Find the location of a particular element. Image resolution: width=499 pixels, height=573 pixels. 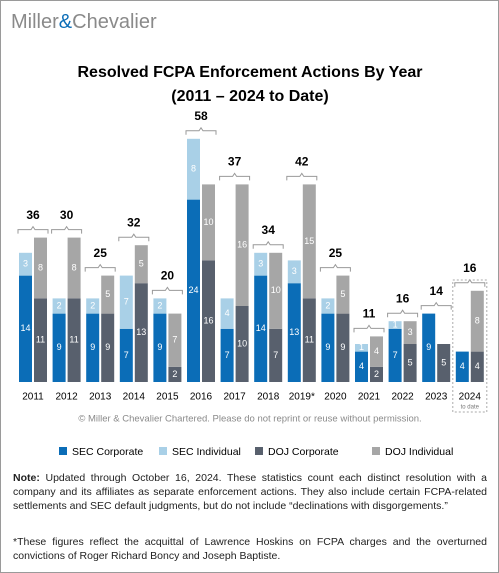

x-tick-label: 2020 is located at coordinates (335, 397).